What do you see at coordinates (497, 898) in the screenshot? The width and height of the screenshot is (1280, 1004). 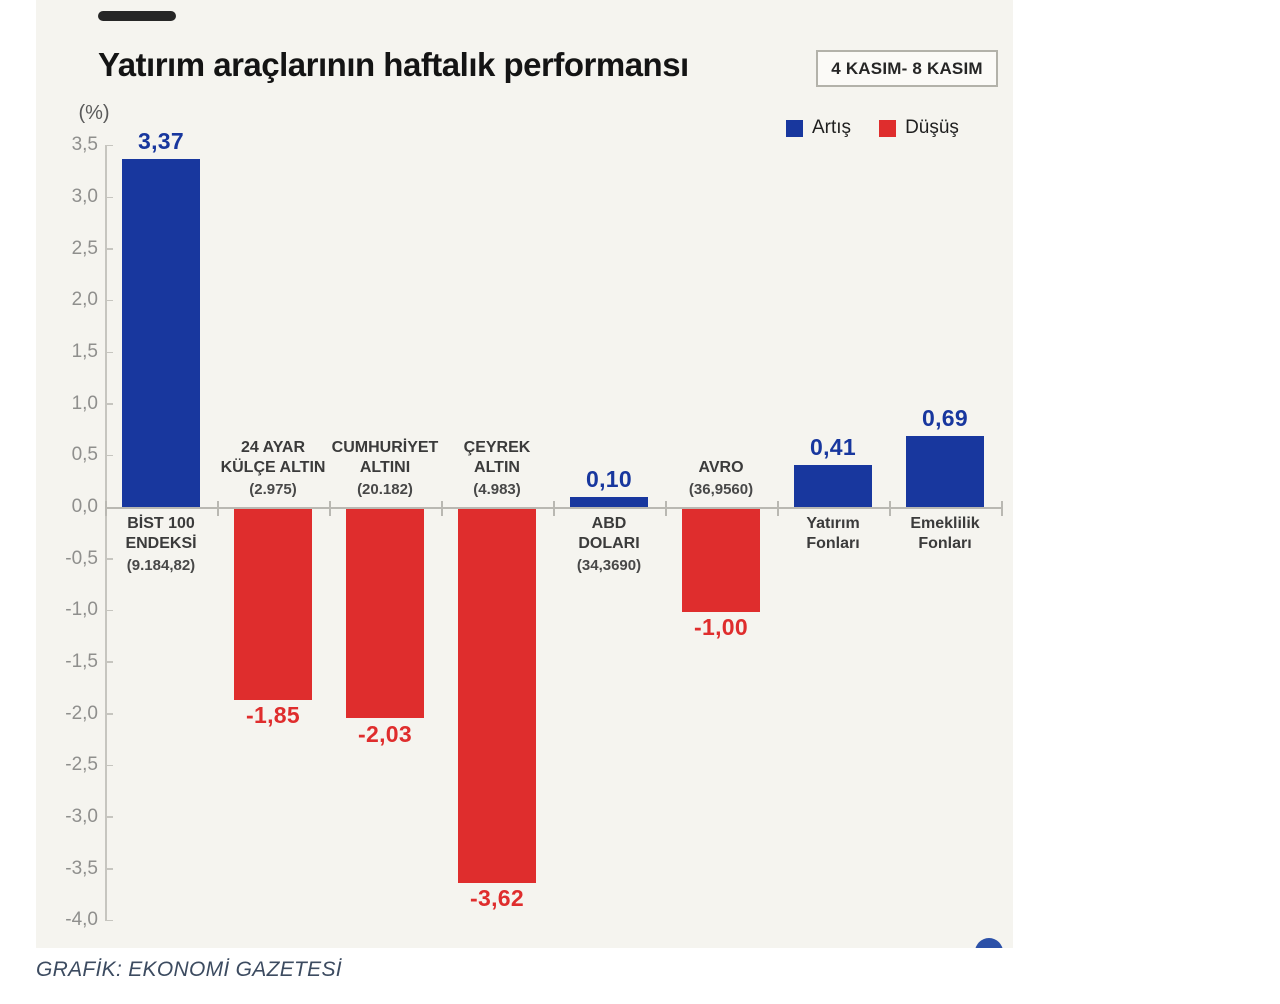 I see `bar-value-label: -3,62` at bounding box center [497, 898].